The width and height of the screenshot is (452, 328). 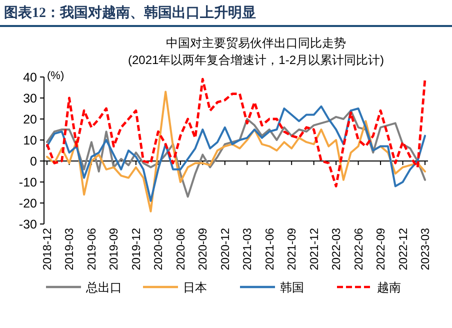 What do you see at coordinates (92, 249) in the screenshot?
I see `x-tick-label: 2019-06` at bounding box center [92, 249].